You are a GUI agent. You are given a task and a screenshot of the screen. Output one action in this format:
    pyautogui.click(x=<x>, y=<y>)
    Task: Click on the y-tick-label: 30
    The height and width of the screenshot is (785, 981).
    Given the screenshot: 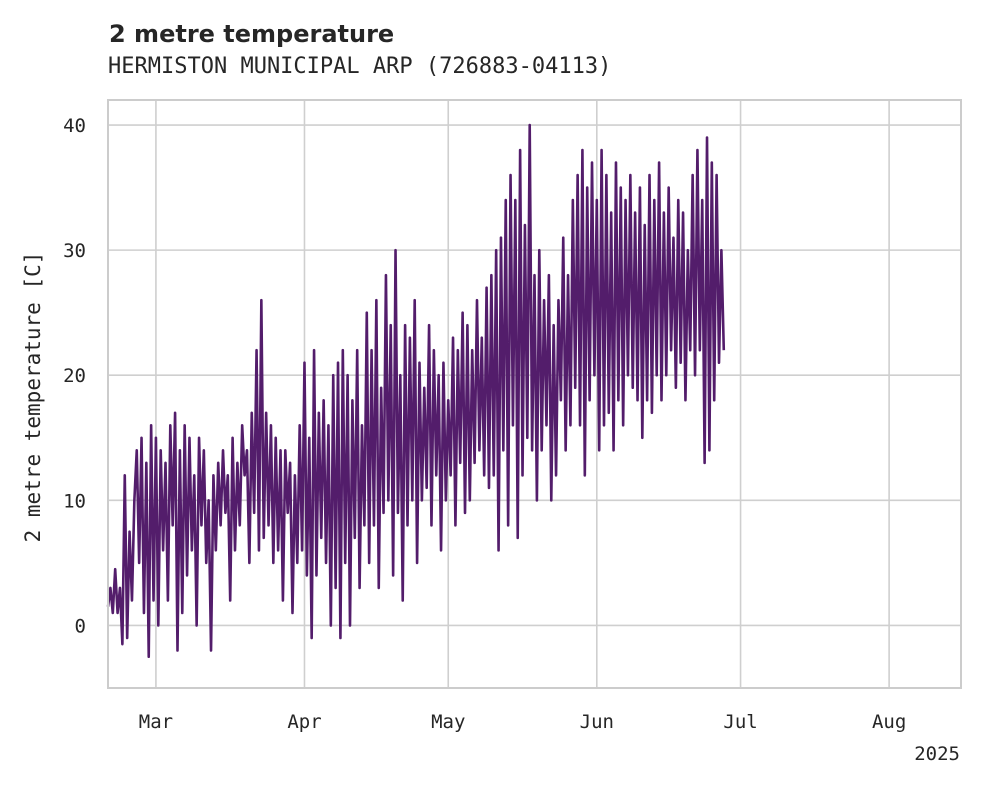 What is the action you would take?
    pyautogui.click(x=74, y=251)
    